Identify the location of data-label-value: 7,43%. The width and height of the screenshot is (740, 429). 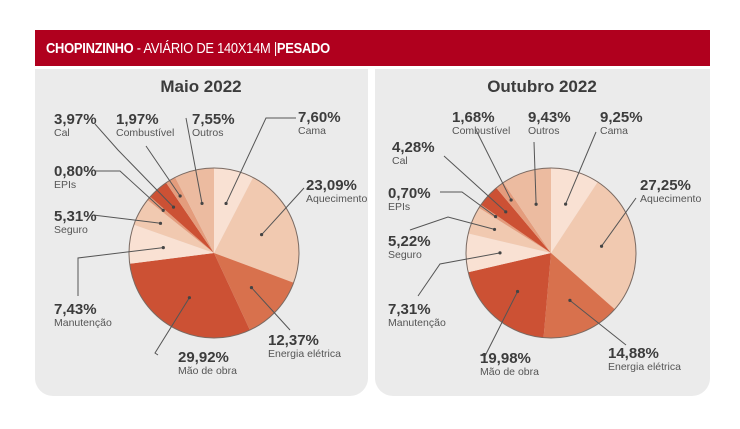
(75, 309).